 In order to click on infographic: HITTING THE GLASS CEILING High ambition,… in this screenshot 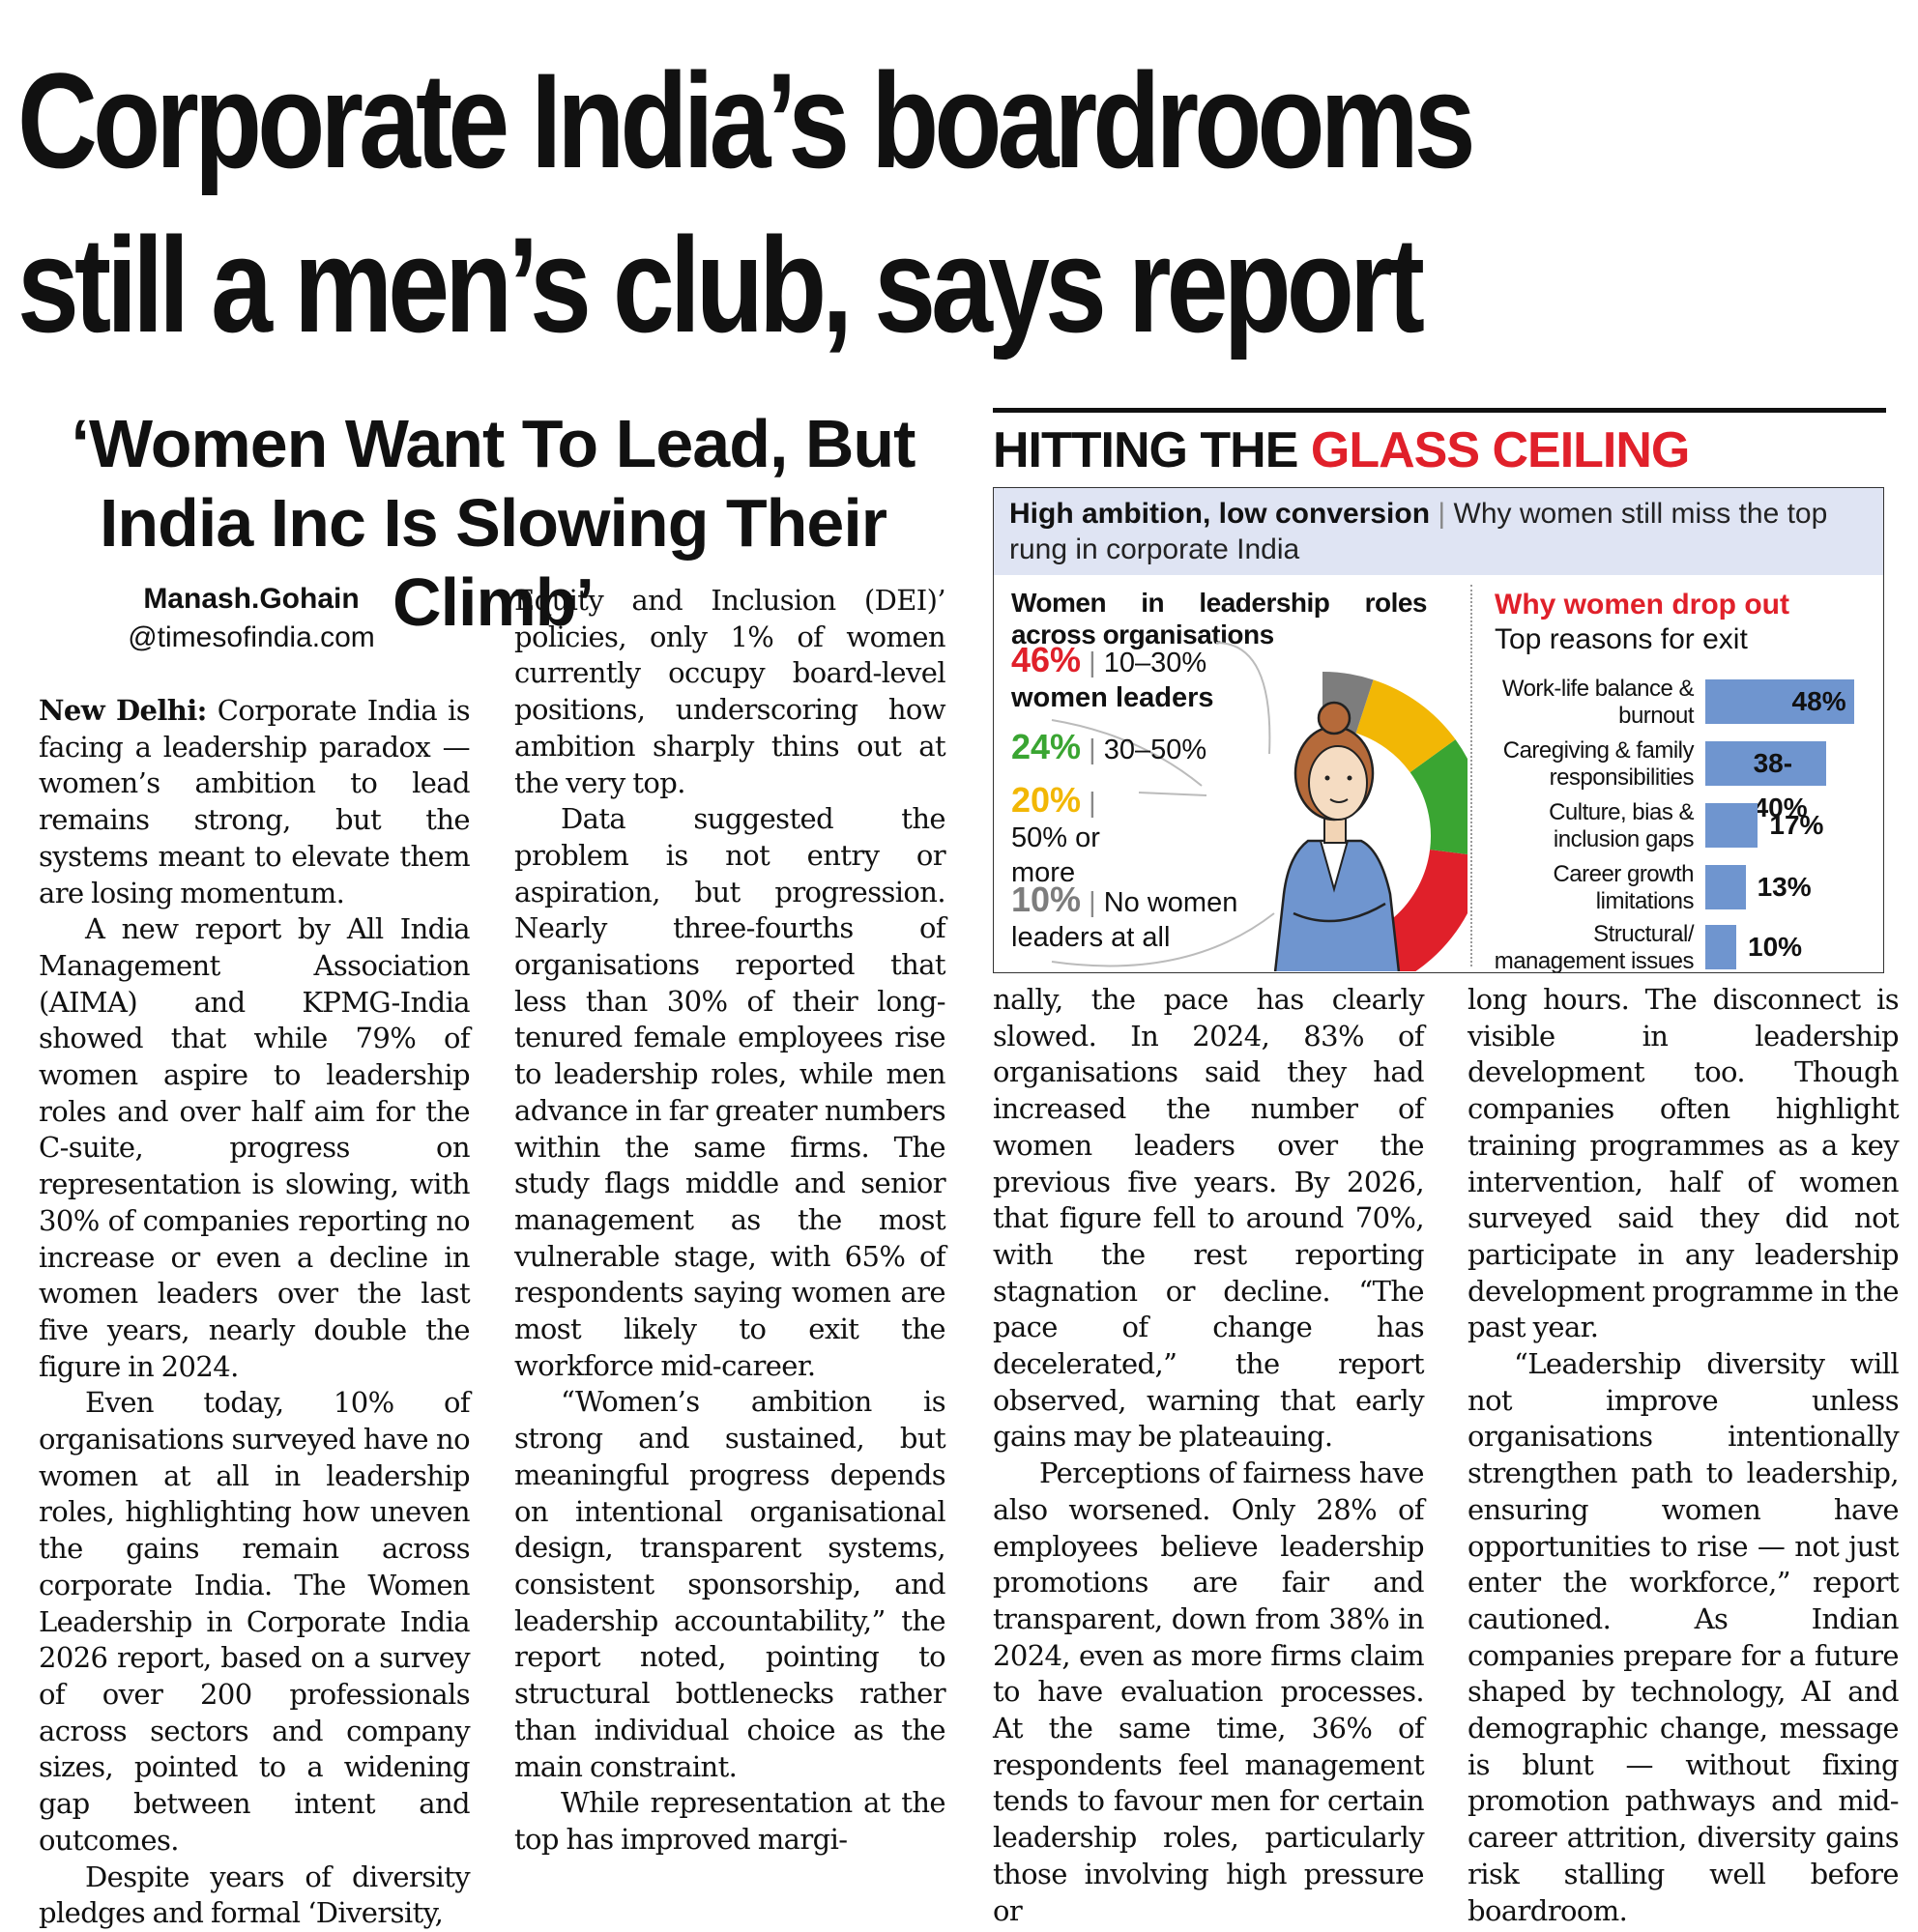, I will do `click(1439, 690)`.